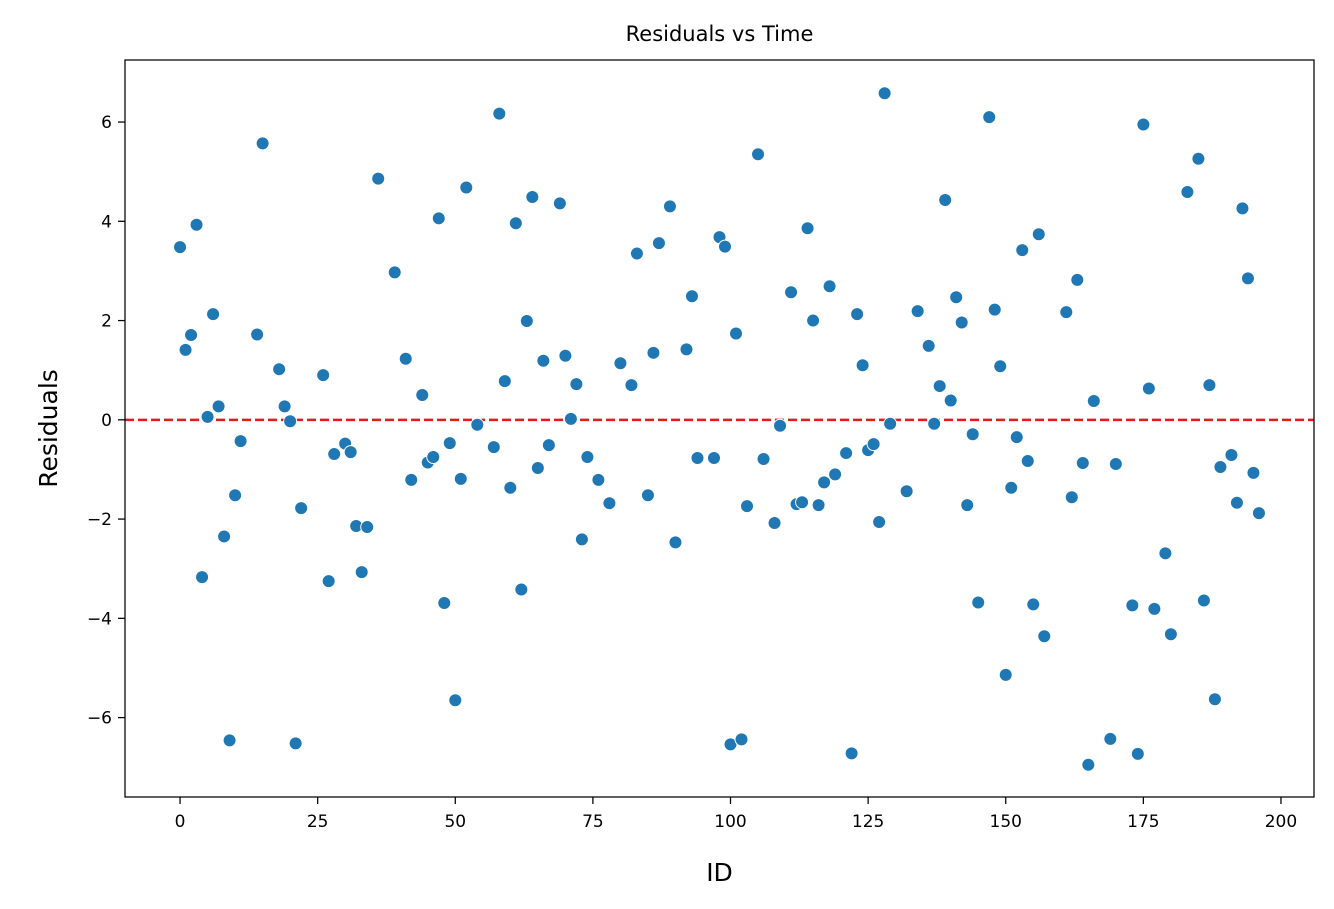  Describe the element at coordinates (48, 428) in the screenshot. I see `y-axis-label: Residuals` at that location.